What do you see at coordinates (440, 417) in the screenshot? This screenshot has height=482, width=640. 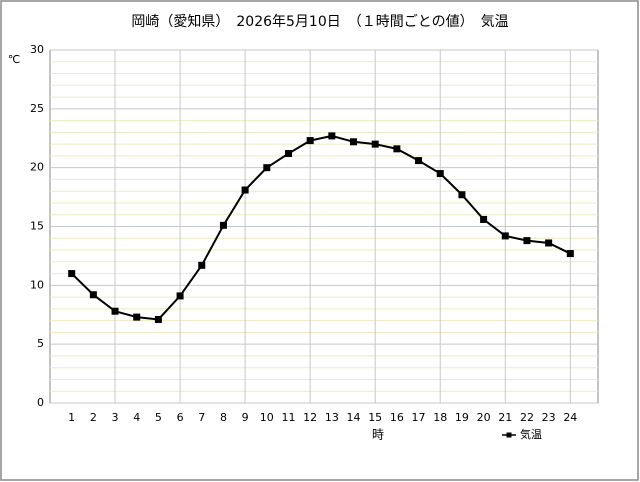 I see `x-tick-label: 18` at bounding box center [440, 417].